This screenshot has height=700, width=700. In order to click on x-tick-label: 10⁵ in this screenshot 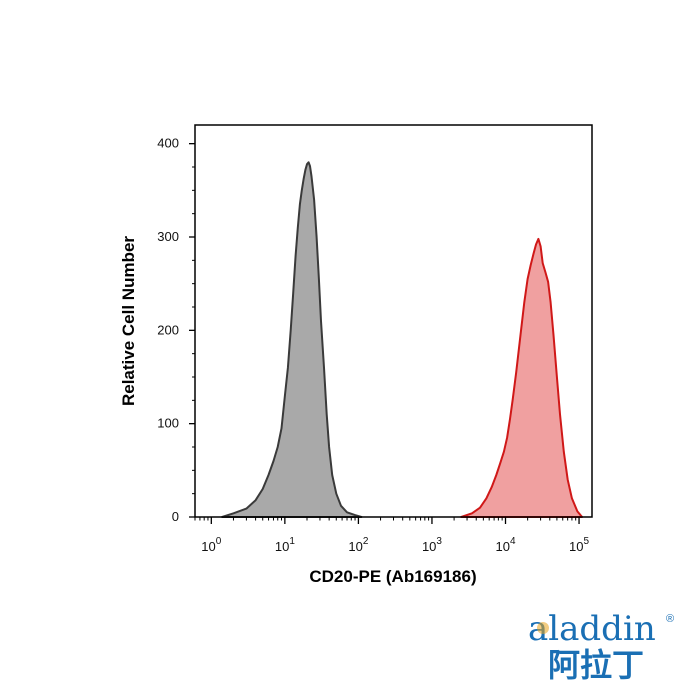, I will do `click(579, 545)`.